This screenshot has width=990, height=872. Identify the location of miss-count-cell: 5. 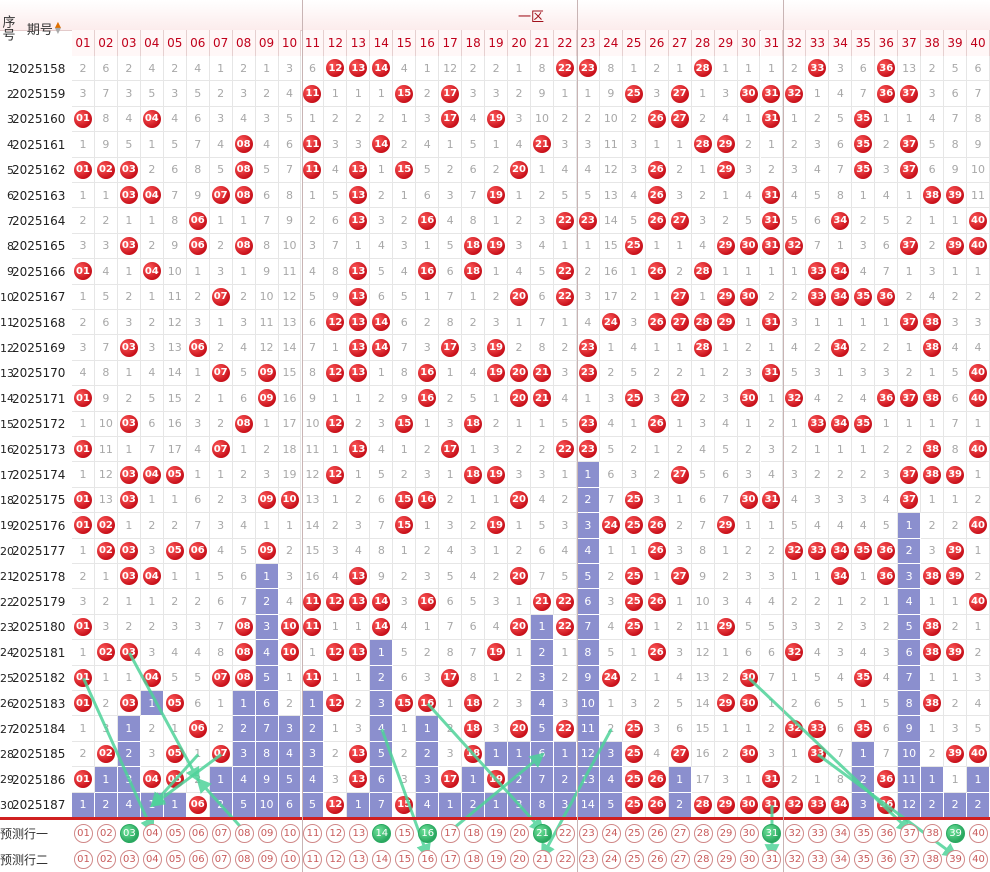
(726, 450).